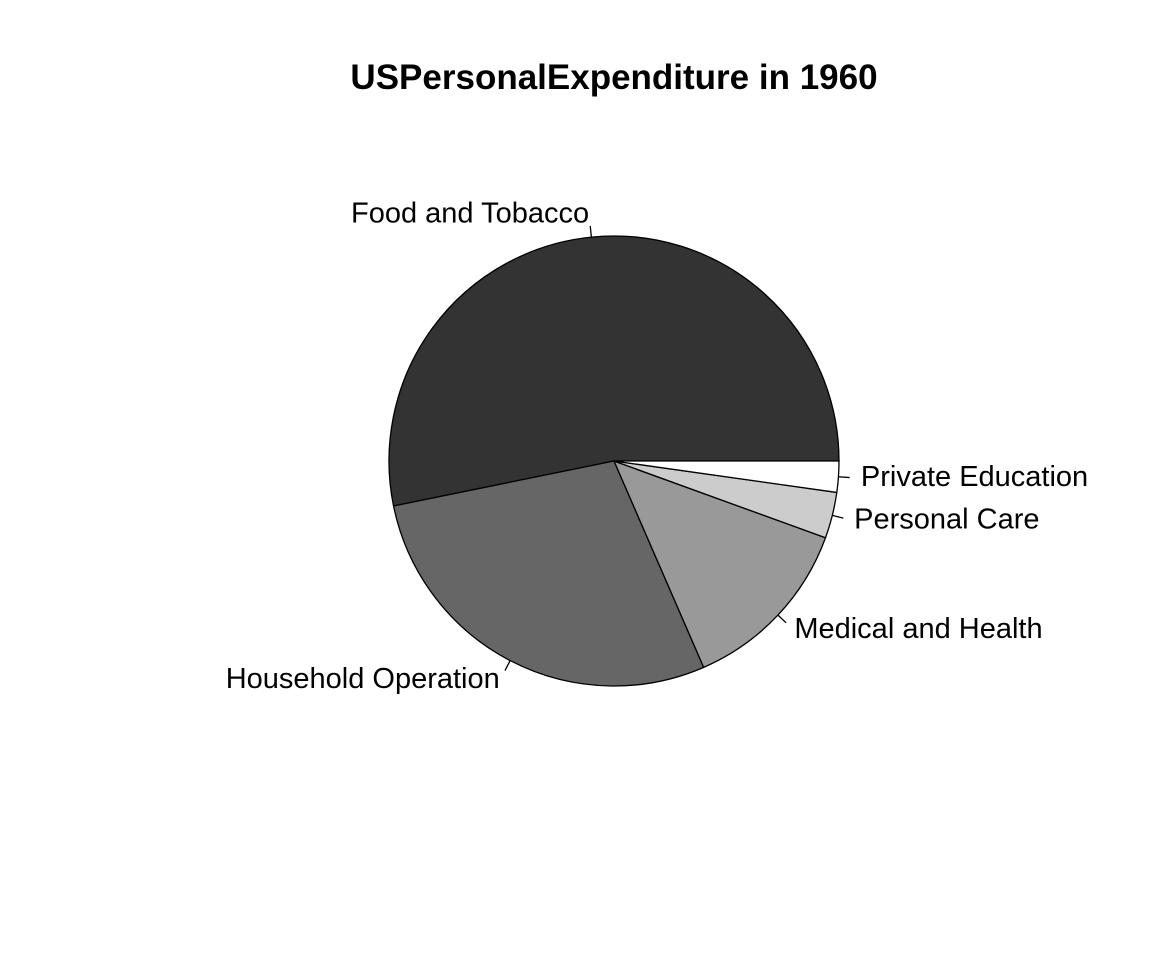 The width and height of the screenshot is (1152, 965). Describe the element at coordinates (614, 77) in the screenshot. I see `chart-title: USPersonalExpenditure in 1960` at that location.